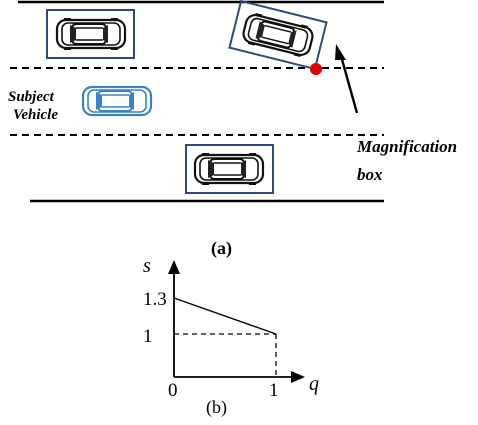 The image size is (478, 425). I want to click on vehicle-box-front-left, so click(90, 34).